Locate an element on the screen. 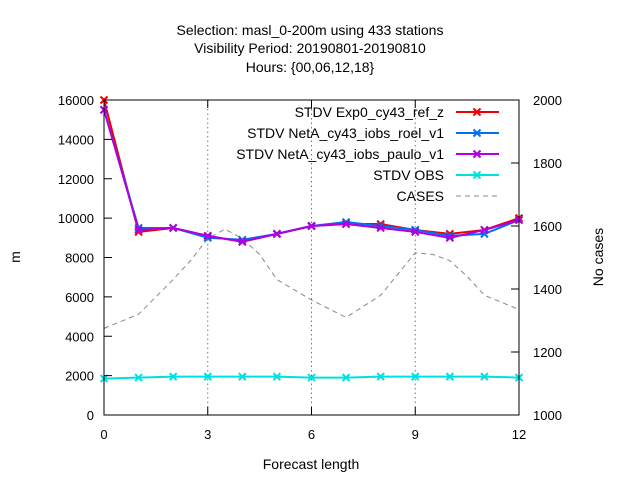 Image resolution: width=640 pixels, height=480 pixels. y2-tick-label: 1800 is located at coordinates (547, 163).